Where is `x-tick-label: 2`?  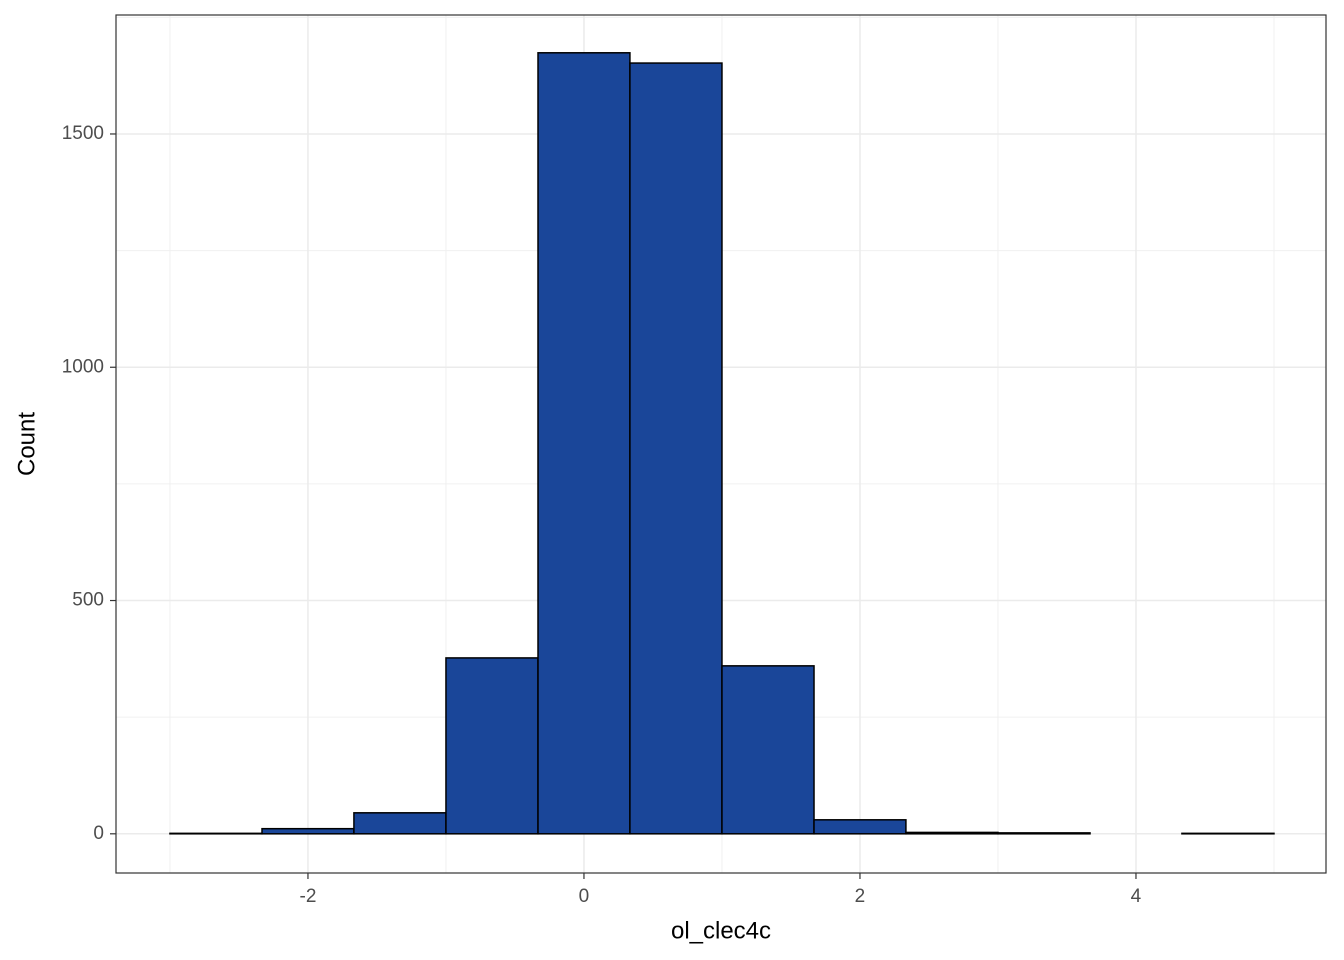
x-tick-label: 2 is located at coordinates (860, 896).